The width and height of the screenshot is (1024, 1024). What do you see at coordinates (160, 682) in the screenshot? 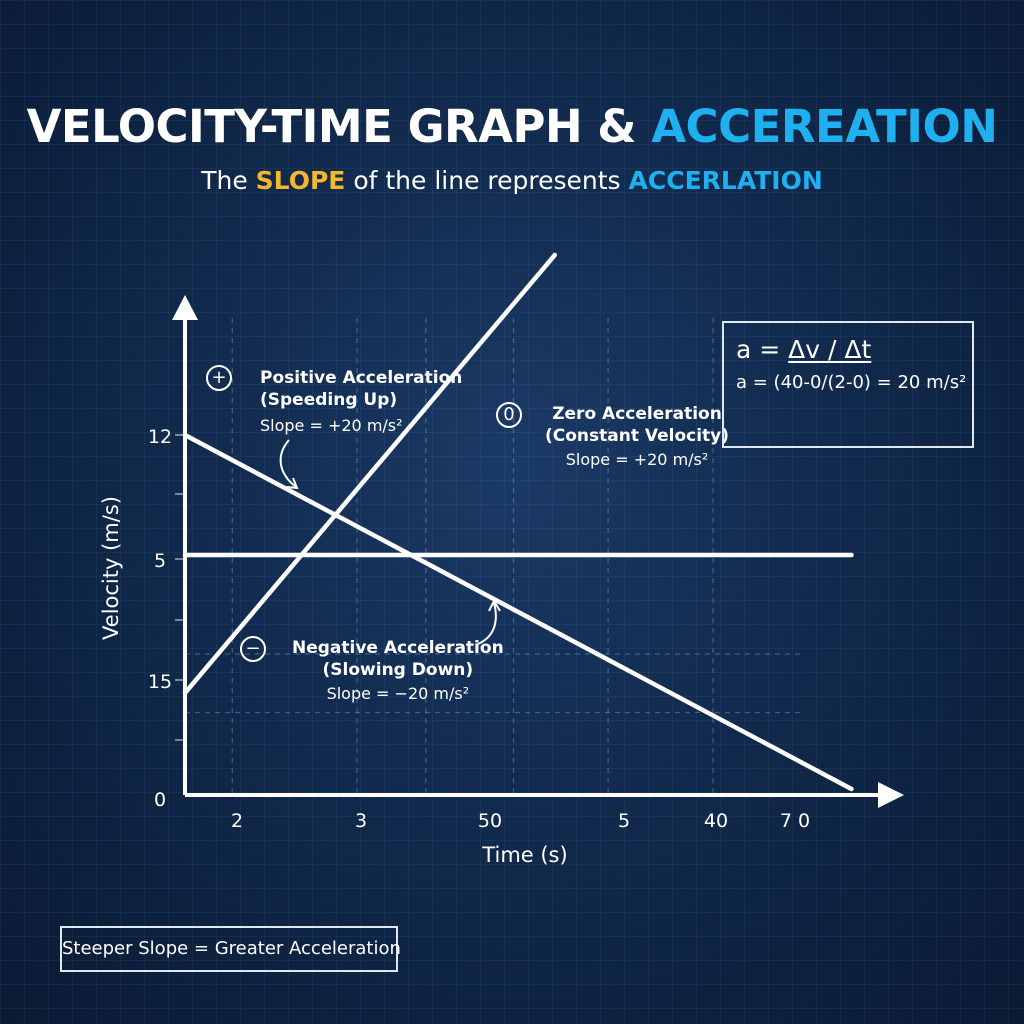
I see `y-tick-label: 15` at bounding box center [160, 682].